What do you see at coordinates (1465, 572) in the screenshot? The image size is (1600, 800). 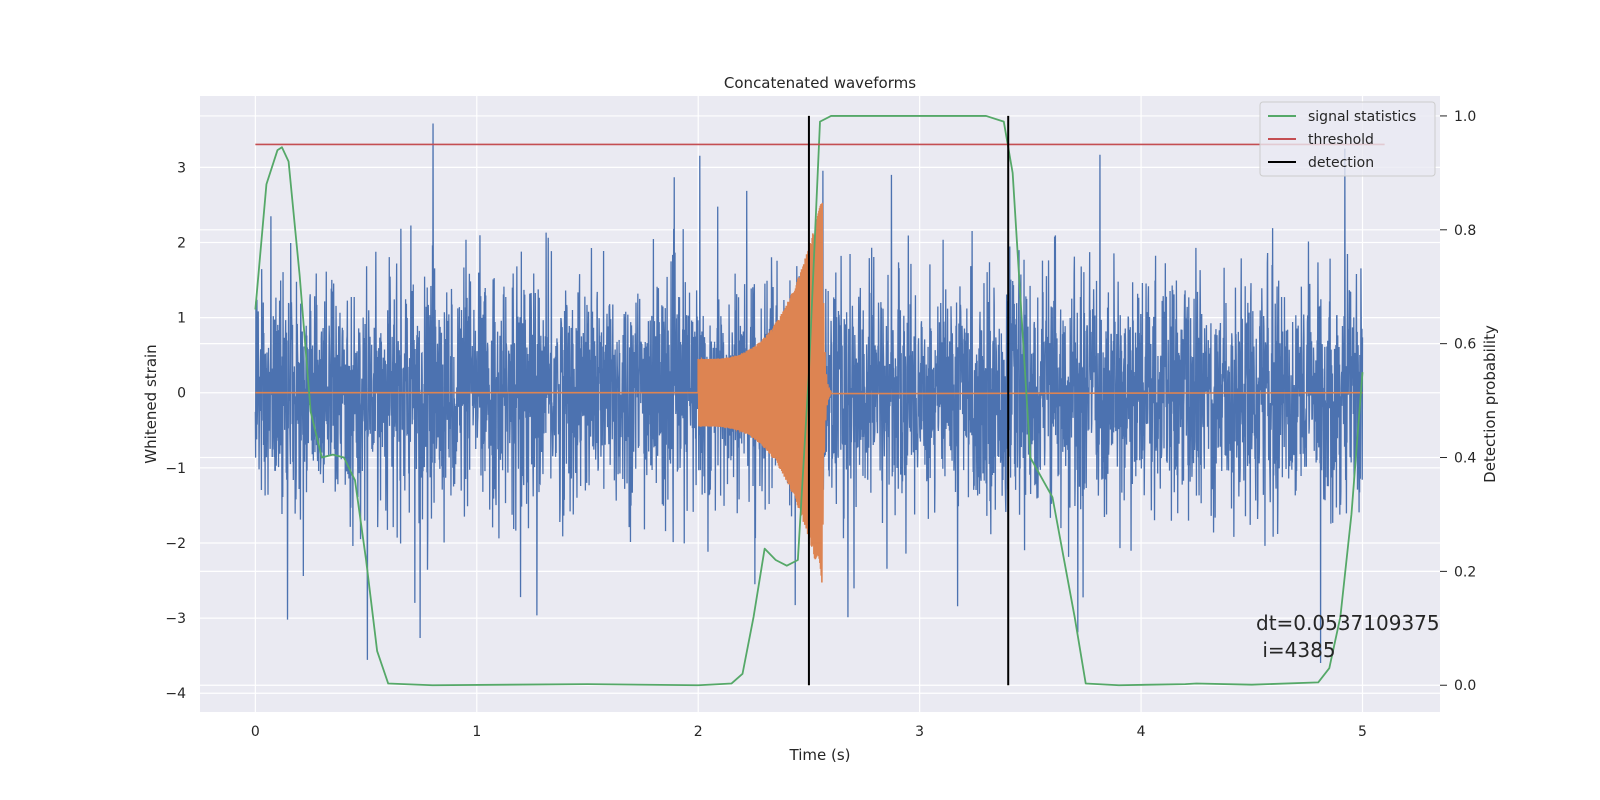 I see `y-tick-label-right: 0.2` at bounding box center [1465, 572].